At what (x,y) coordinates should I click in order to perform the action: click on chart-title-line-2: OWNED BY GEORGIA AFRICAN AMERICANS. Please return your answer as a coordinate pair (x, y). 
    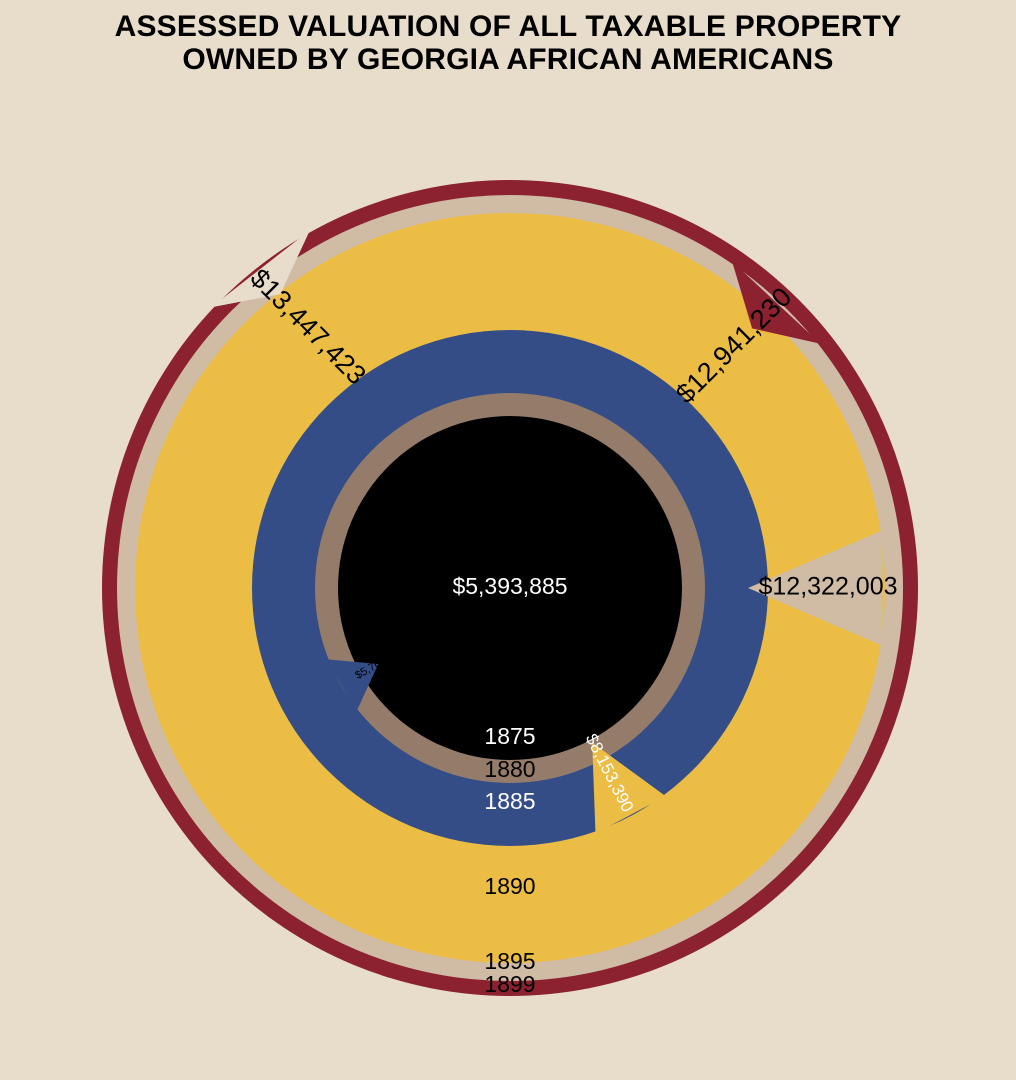
    Looking at the image, I should click on (508, 59).